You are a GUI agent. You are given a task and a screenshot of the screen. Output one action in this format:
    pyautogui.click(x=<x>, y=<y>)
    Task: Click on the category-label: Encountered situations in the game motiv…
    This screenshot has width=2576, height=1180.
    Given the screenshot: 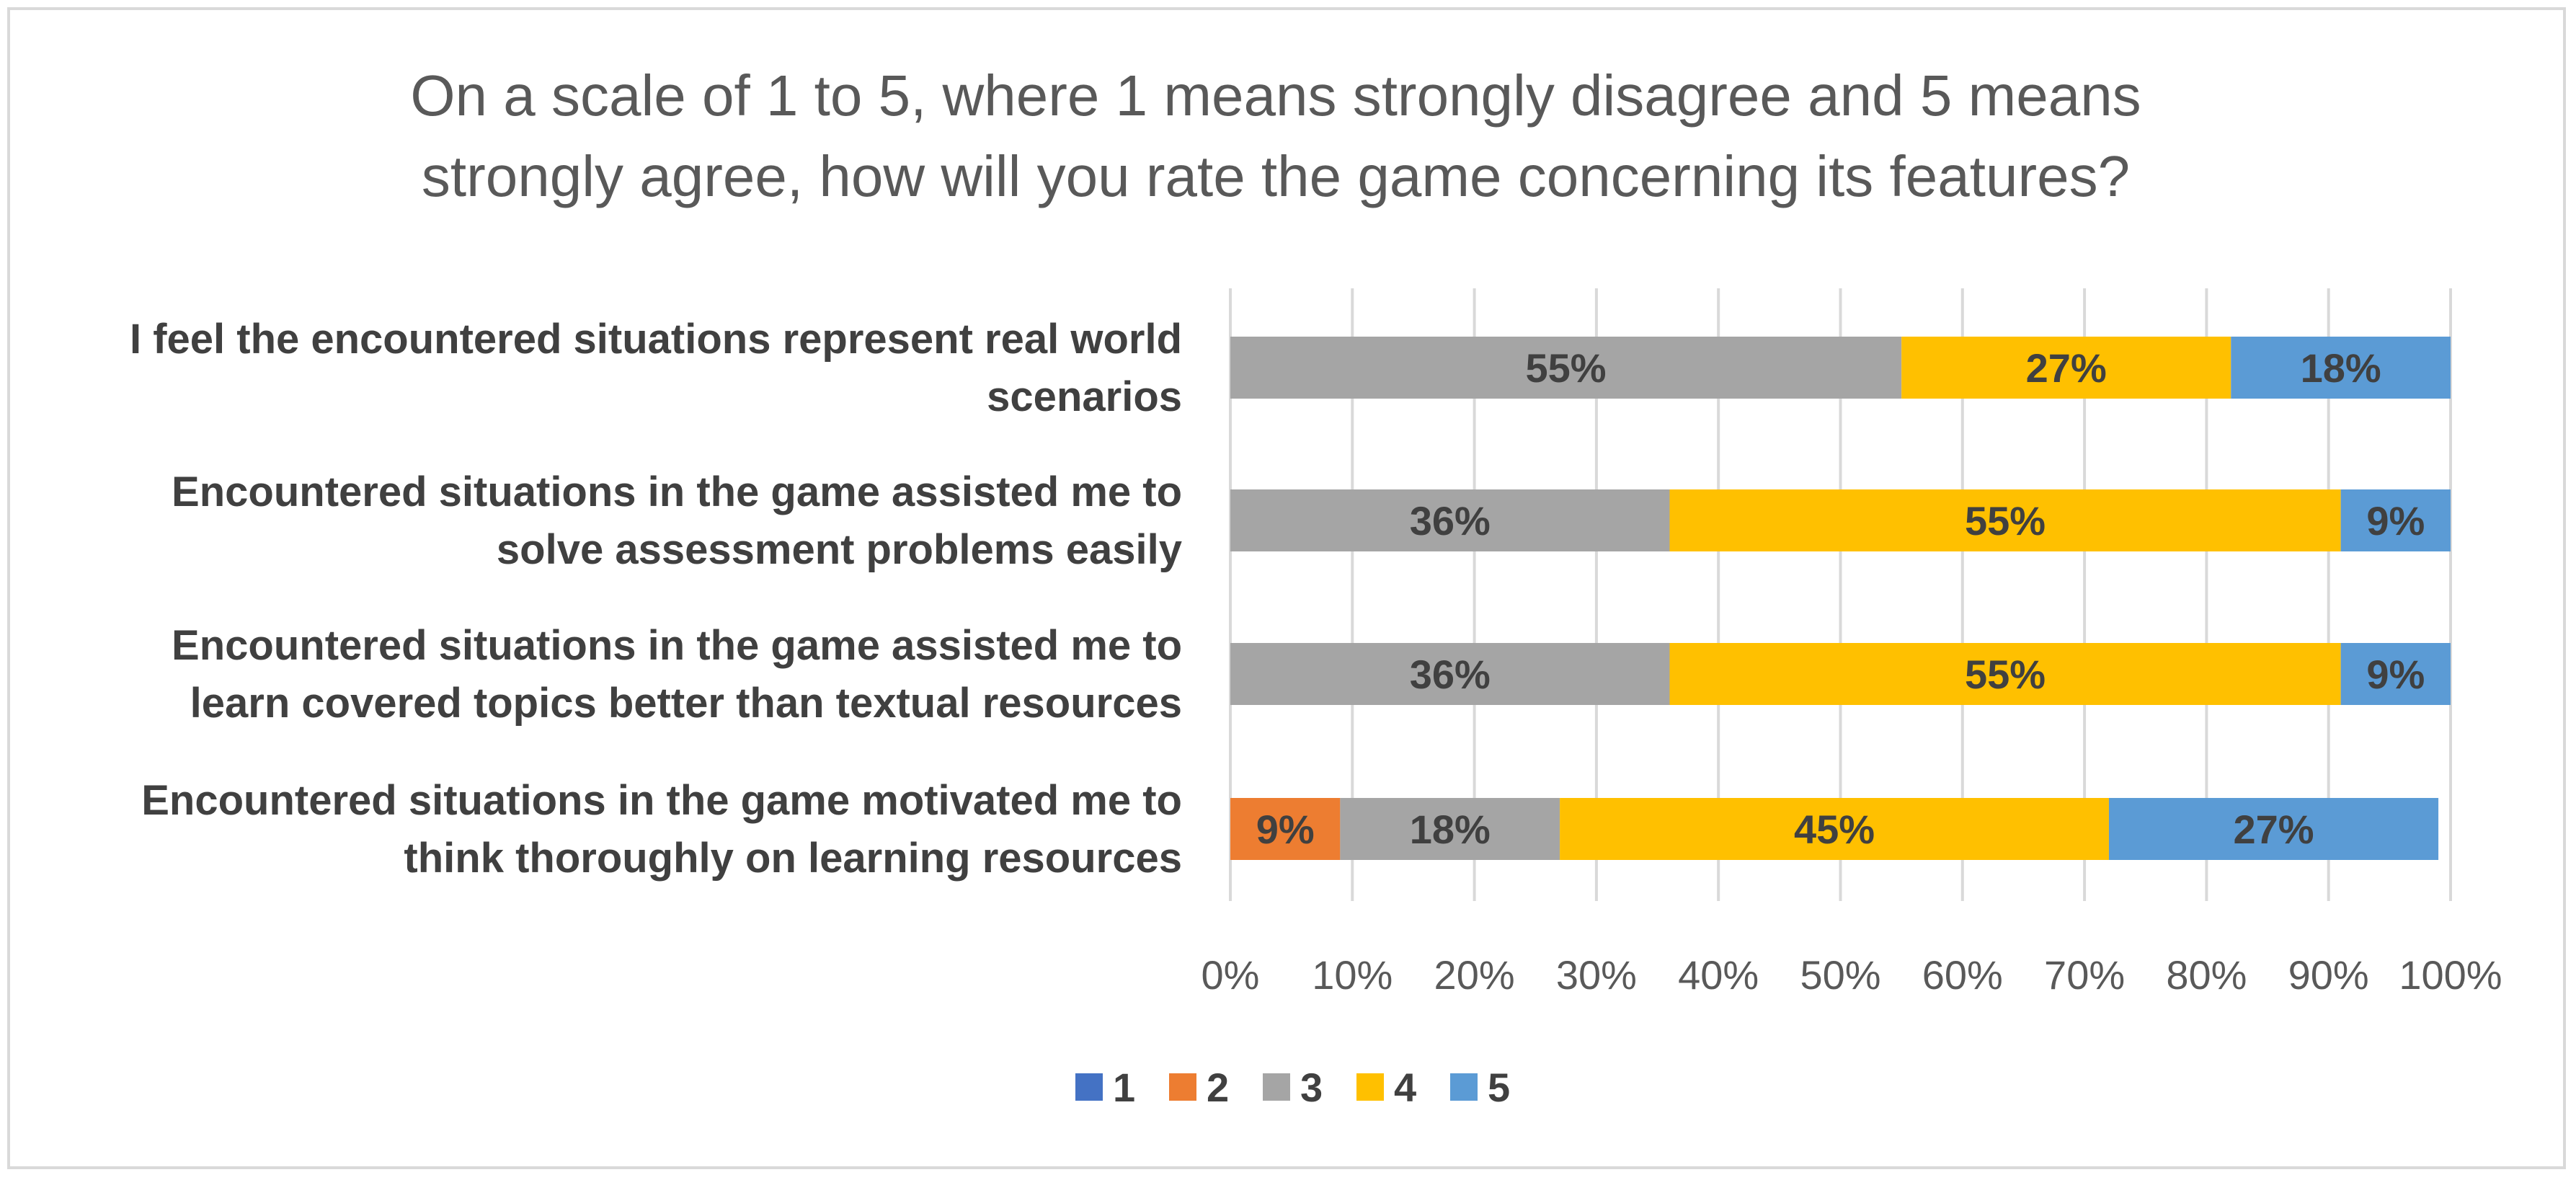 What is the action you would take?
    pyautogui.click(x=661, y=800)
    